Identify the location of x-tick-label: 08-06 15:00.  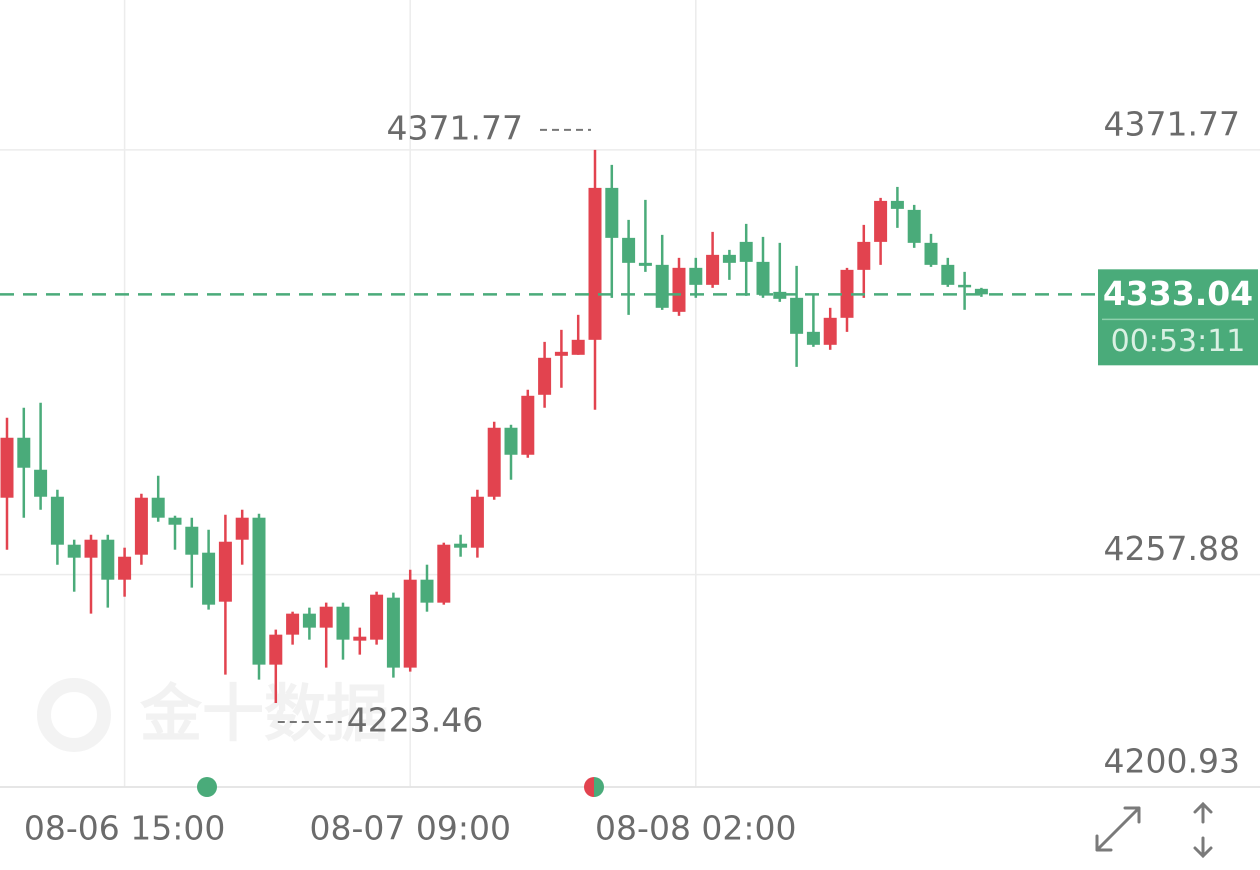
(124, 828).